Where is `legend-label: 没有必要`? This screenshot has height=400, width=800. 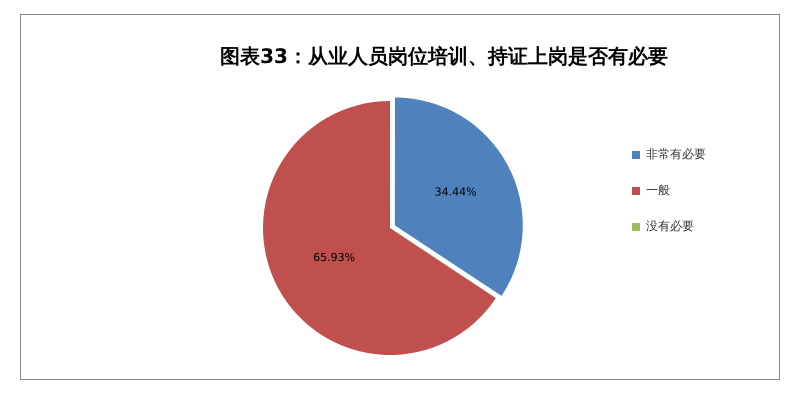 legend-label: 没有必要 is located at coordinates (670, 226).